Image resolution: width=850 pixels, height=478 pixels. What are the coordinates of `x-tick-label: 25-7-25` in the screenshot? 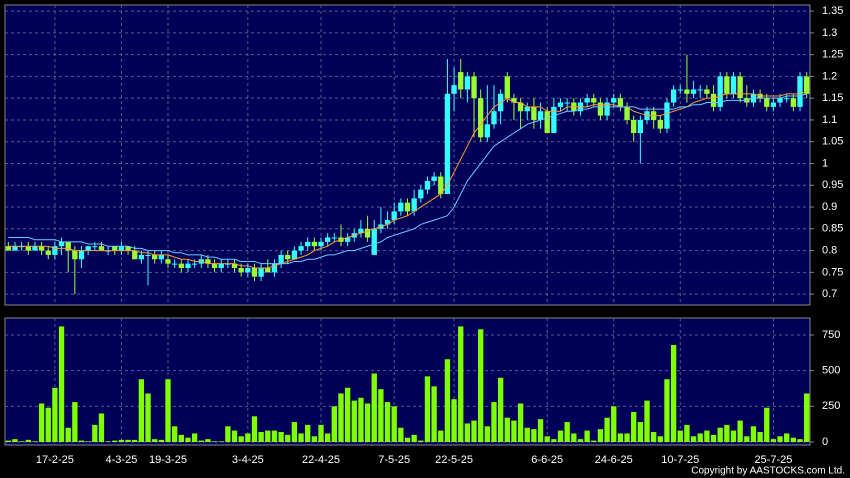 It's located at (773, 460).